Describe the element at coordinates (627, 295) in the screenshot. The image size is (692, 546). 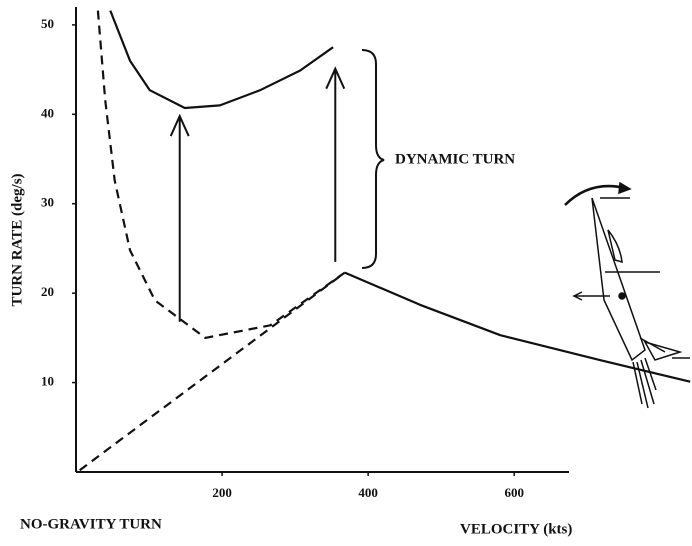
I see `aircraft-icon` at that location.